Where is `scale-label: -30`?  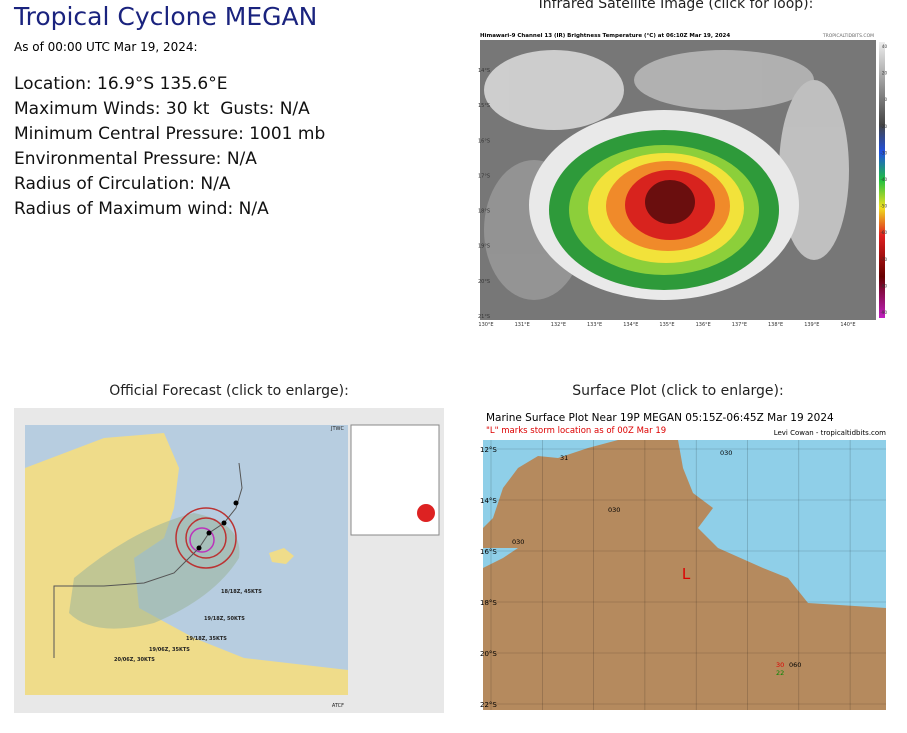
scale-label: -30 is located at coordinates (883, 152).